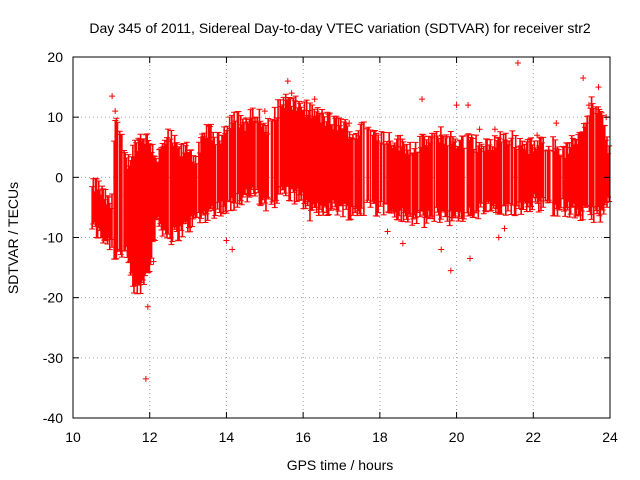  What do you see at coordinates (227, 437) in the screenshot?
I see `x-tick-label: 14` at bounding box center [227, 437].